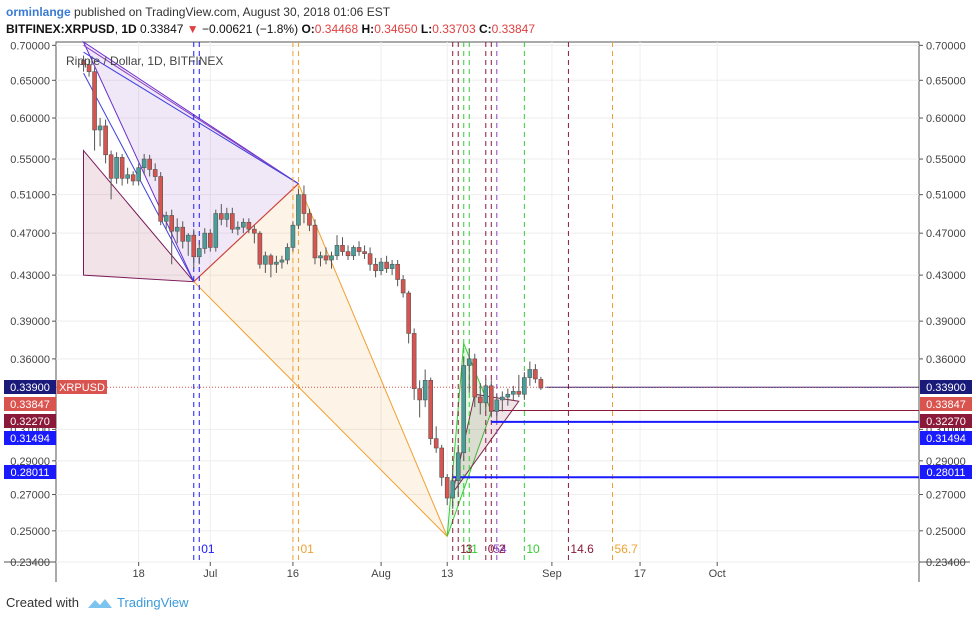  What do you see at coordinates (30, 439) in the screenshot?
I see `price-label-left: 0.31494` at bounding box center [30, 439].